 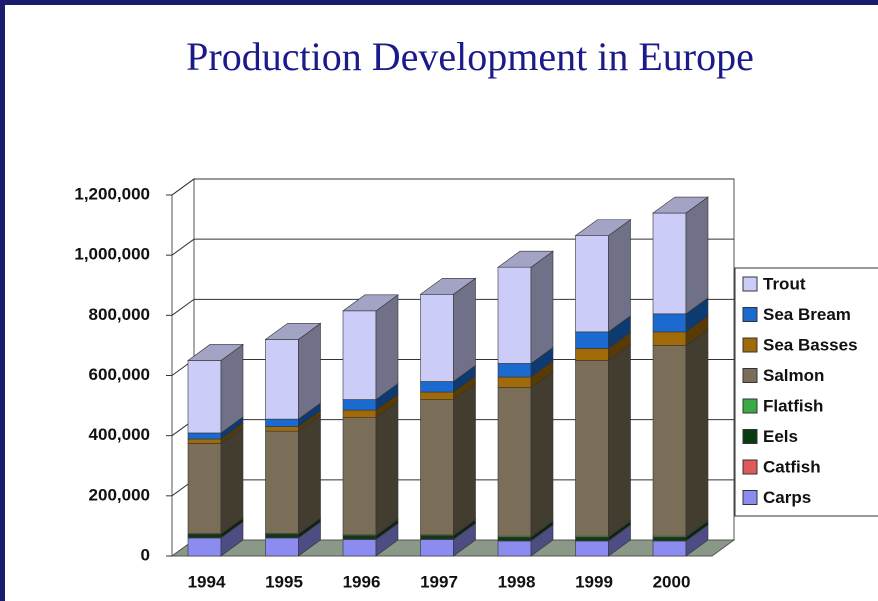 I want to click on x-tick-label: 1998, so click(x=517, y=581).